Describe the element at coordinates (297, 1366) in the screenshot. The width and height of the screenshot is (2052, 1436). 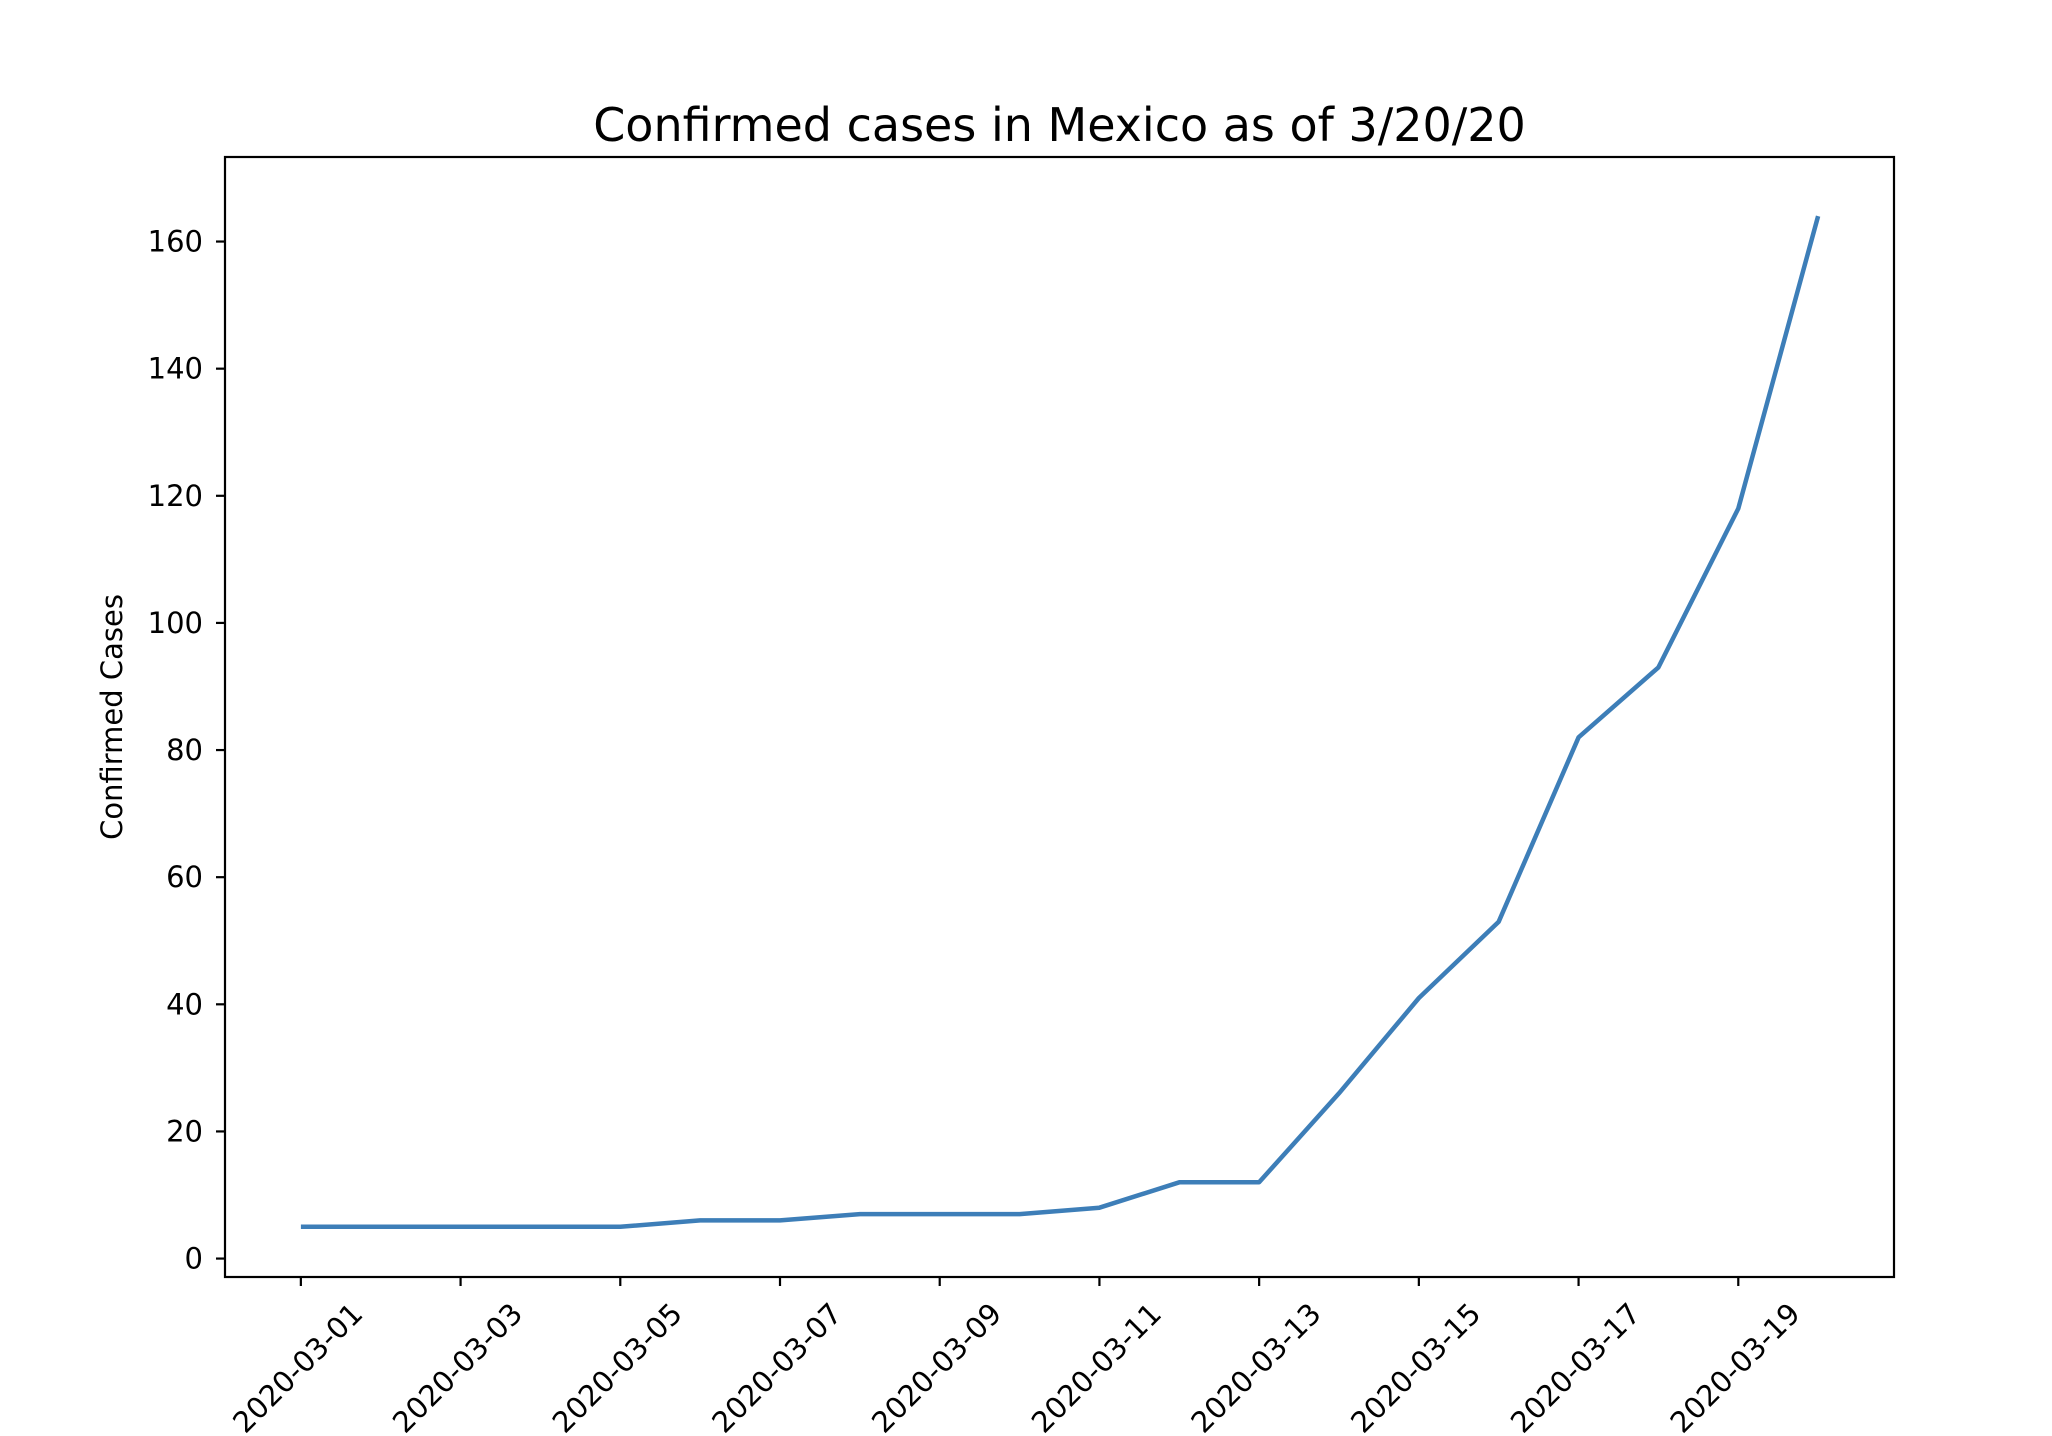
I see `x-tick-label: 2020-03-01` at that location.